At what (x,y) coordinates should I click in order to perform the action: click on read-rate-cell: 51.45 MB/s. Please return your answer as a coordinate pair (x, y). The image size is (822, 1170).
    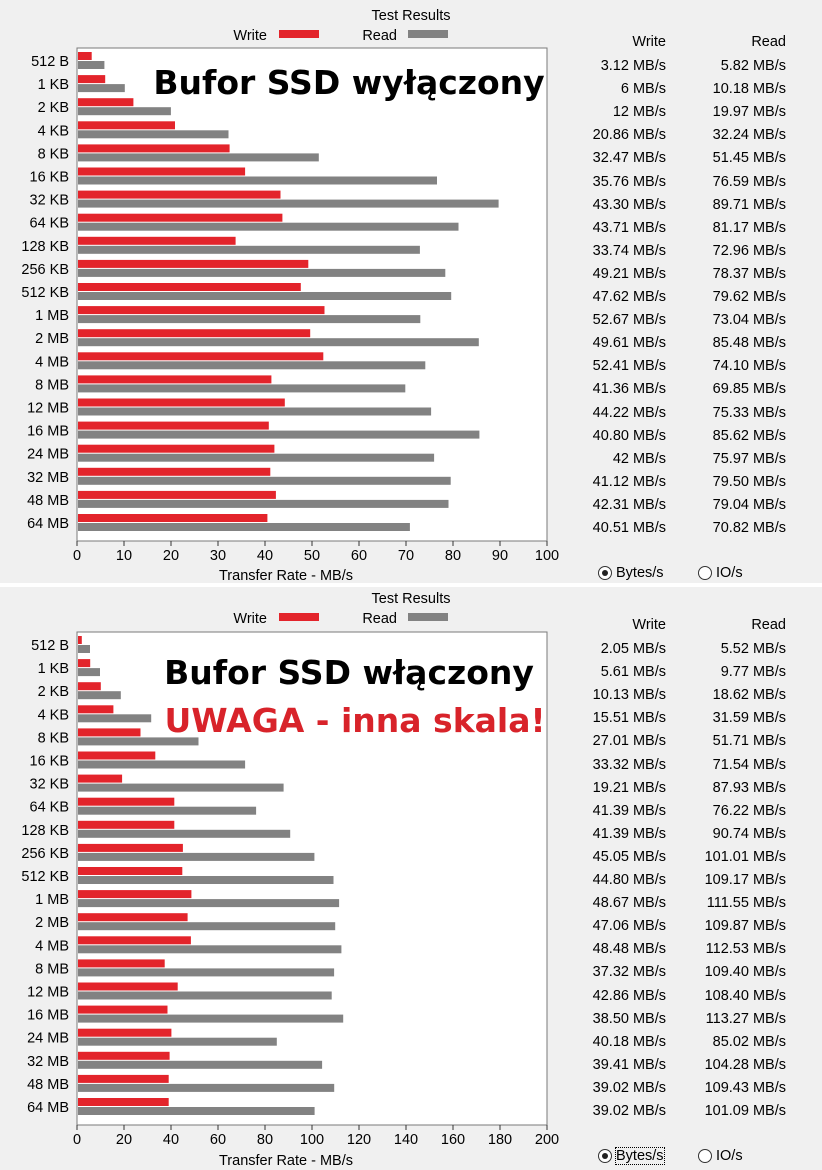
    Looking at the image, I should click on (749, 158).